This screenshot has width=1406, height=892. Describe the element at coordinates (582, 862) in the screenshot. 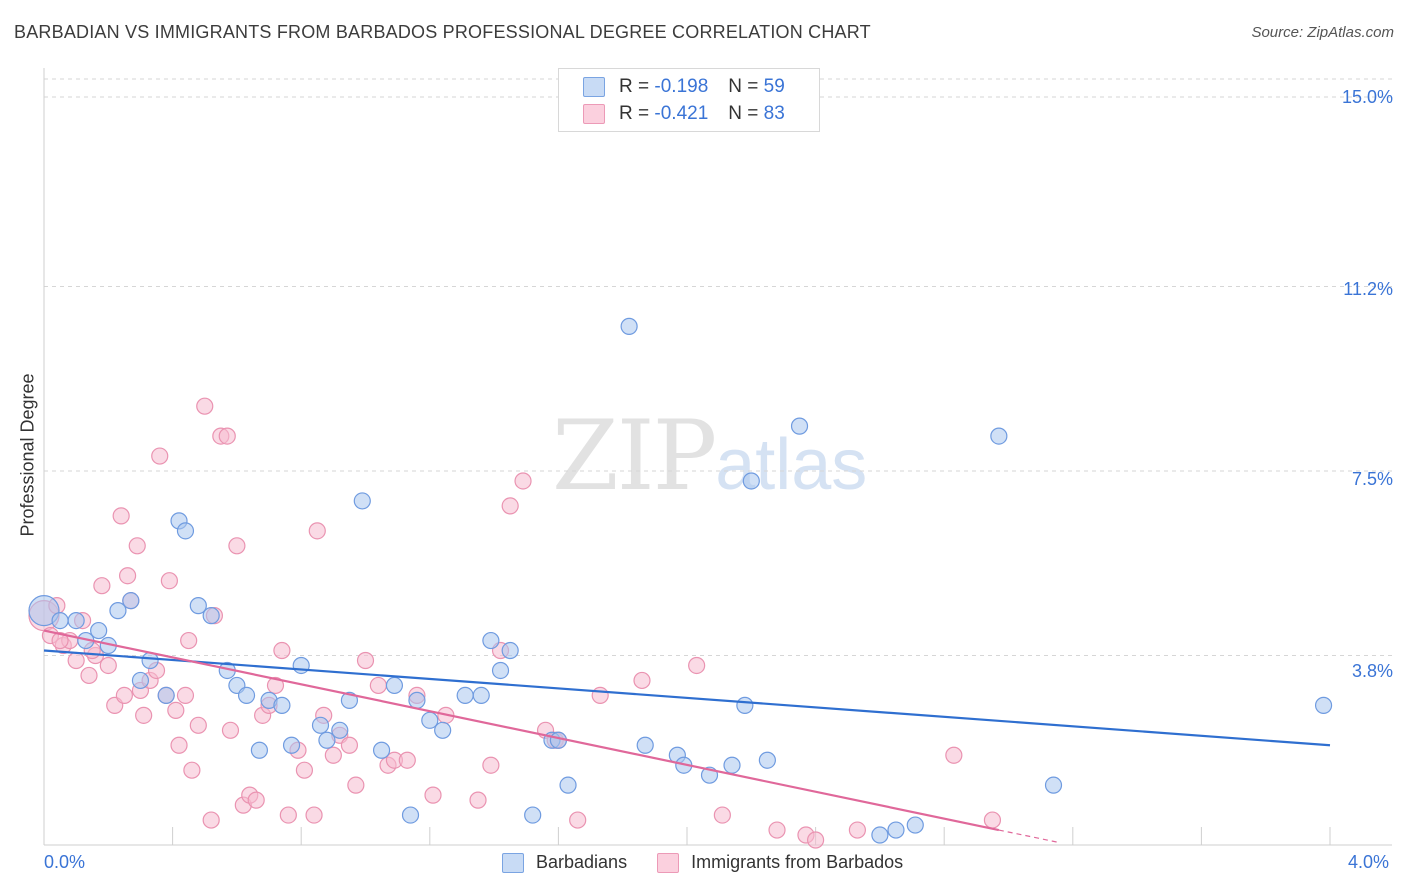

I see `legend-label: Barbadians` at that location.